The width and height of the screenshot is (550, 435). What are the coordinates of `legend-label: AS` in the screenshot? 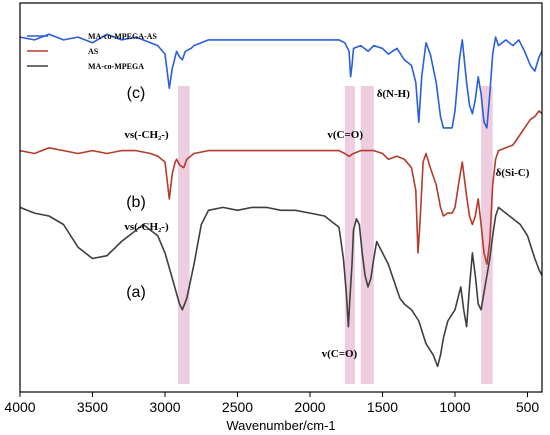 It's located at (93, 51).